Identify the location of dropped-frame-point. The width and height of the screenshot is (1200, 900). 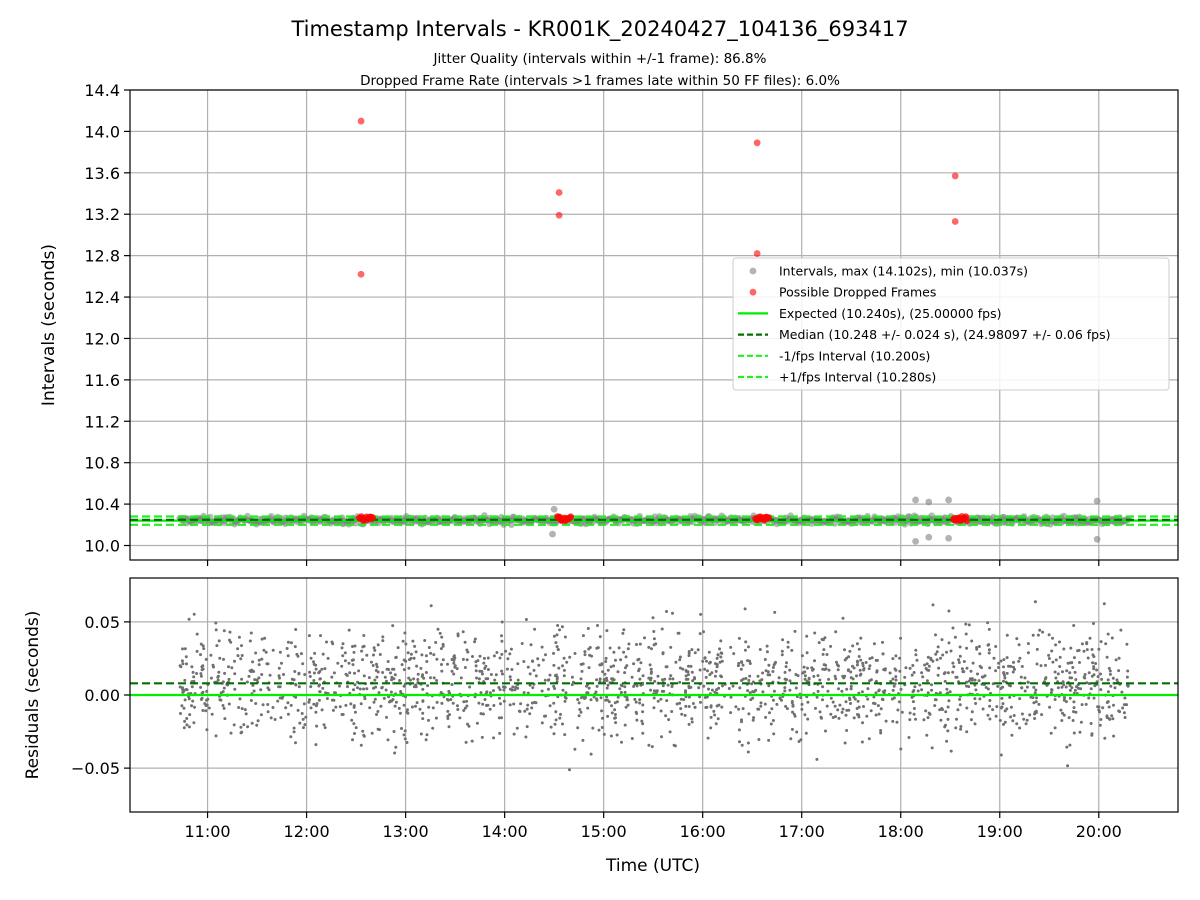
(361, 121).